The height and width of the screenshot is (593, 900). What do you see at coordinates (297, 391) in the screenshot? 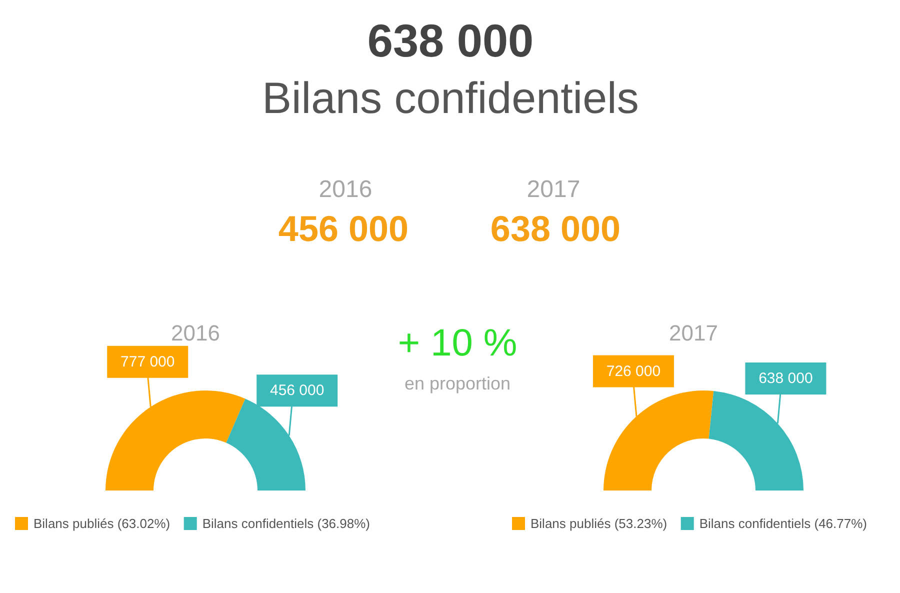
I see `data-label: 456 000` at bounding box center [297, 391].